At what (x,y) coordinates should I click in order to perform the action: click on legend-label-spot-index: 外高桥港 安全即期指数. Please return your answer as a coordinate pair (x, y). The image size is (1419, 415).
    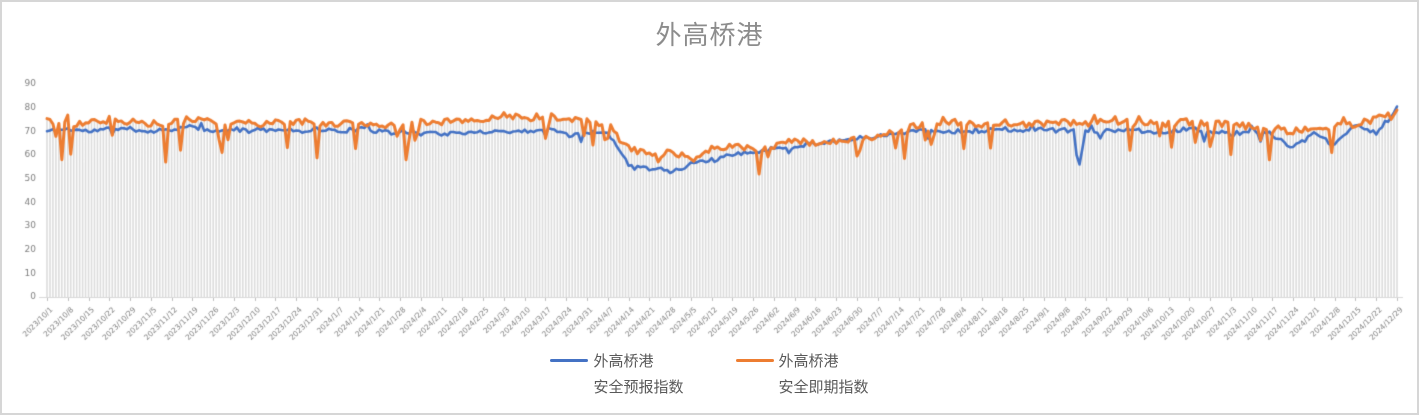
    Looking at the image, I should click on (824, 374).